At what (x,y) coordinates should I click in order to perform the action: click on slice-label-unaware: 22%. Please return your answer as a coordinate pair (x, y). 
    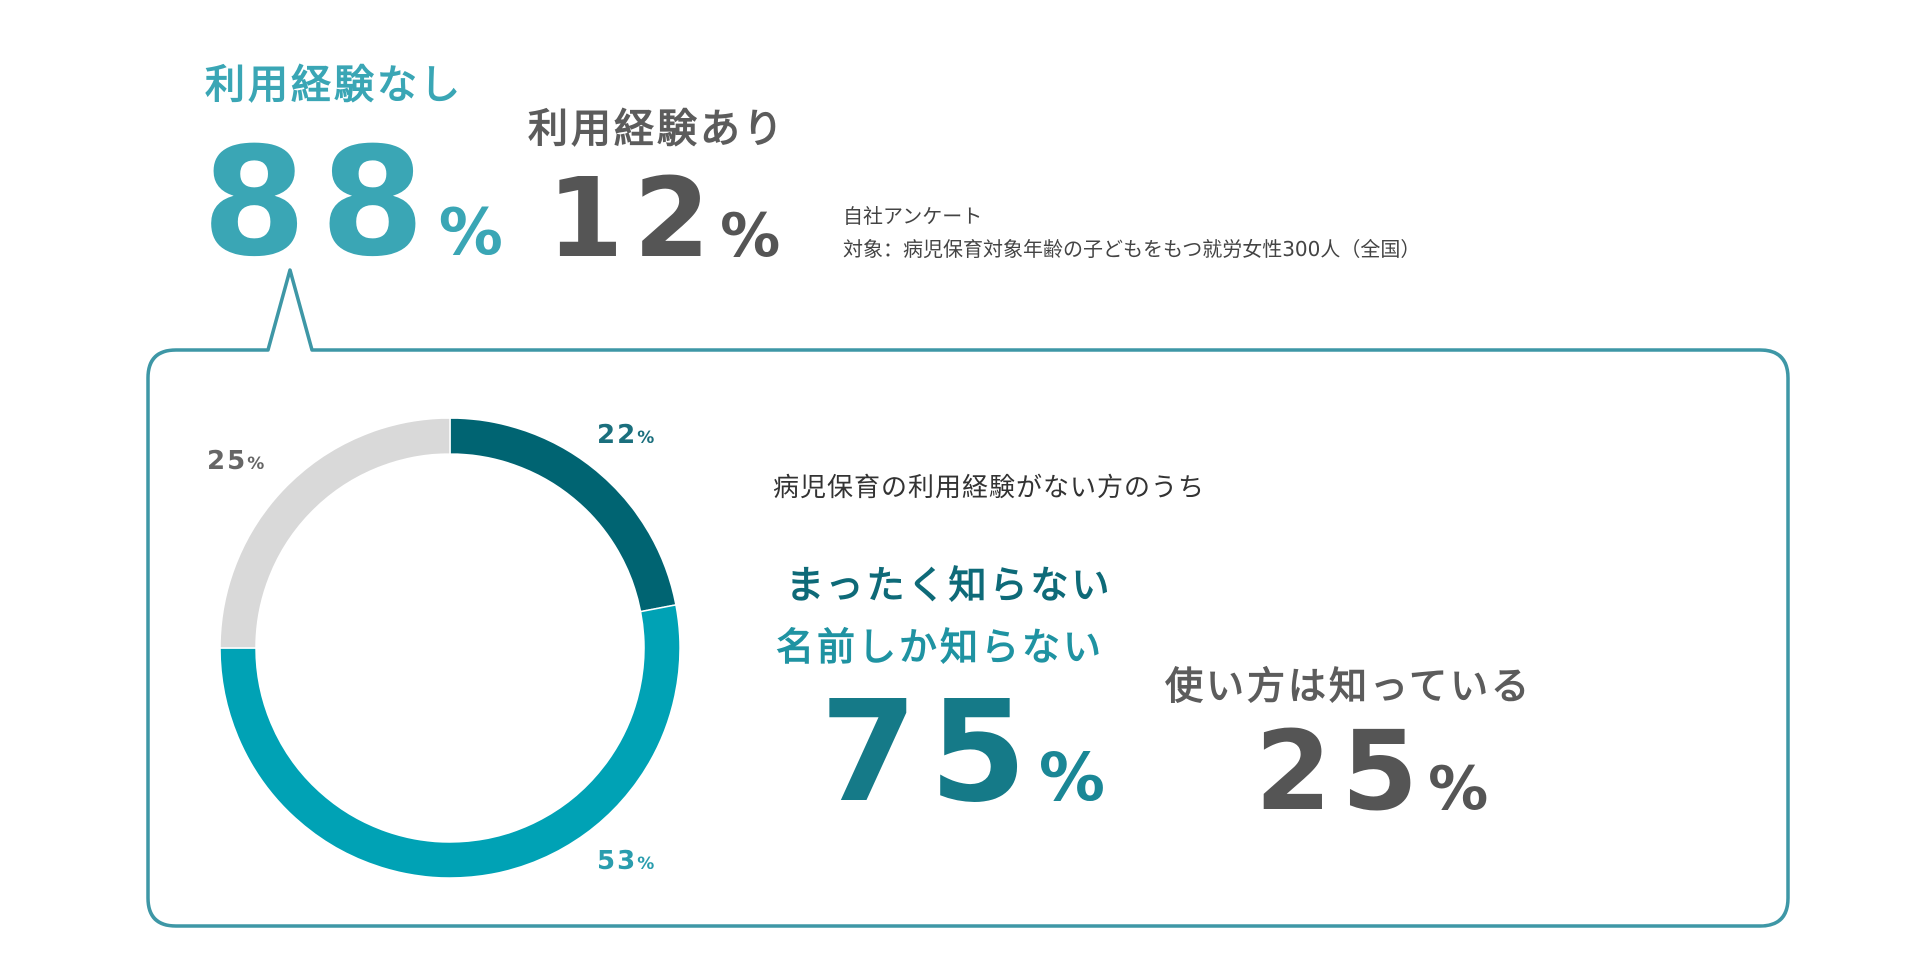
    Looking at the image, I should click on (626, 435).